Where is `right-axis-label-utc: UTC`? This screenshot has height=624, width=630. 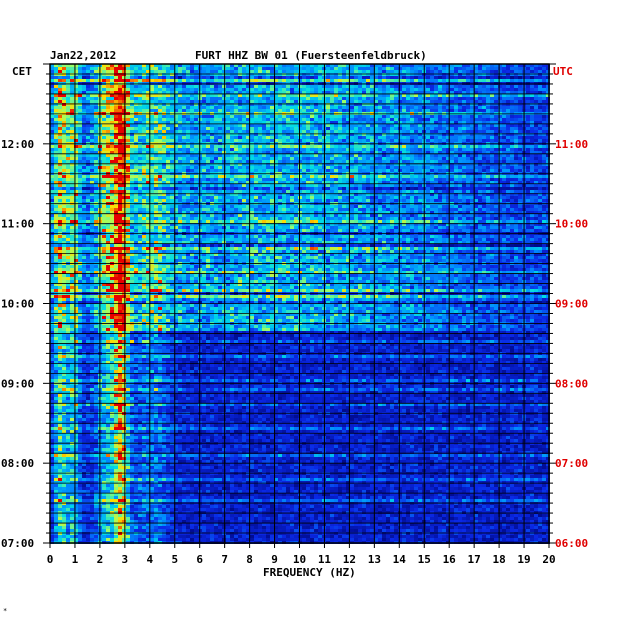
right-axis-label-utc: UTC is located at coordinates (563, 71).